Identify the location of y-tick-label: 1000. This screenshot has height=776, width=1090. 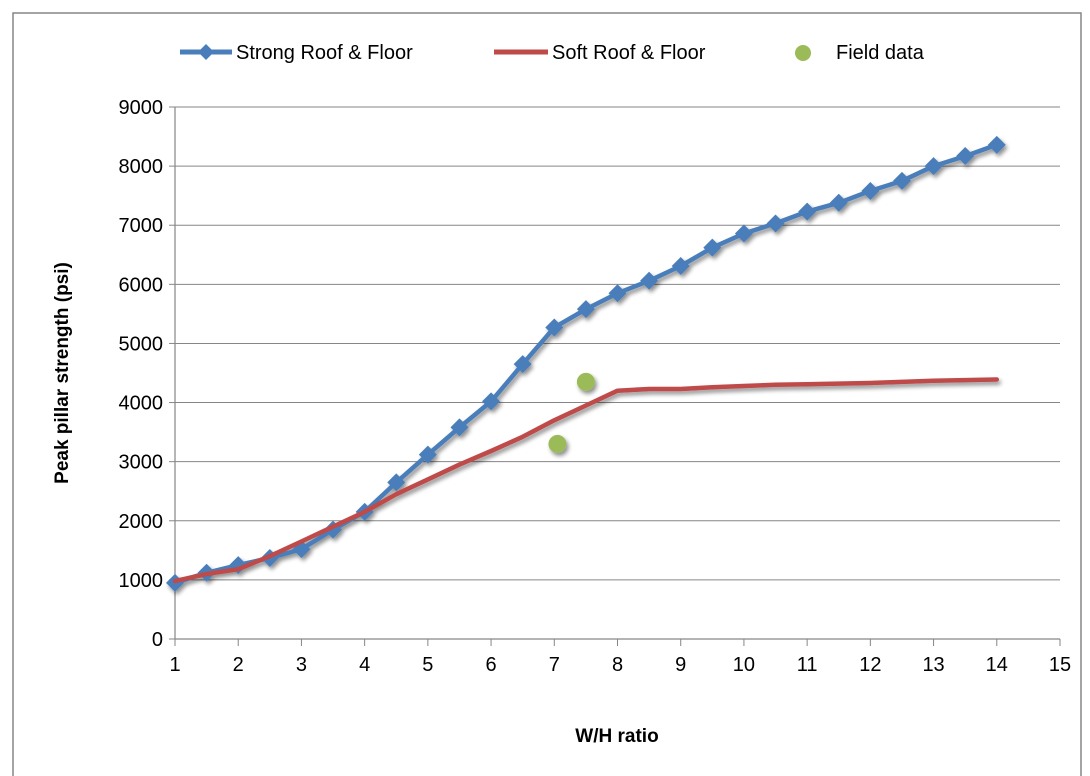
(141, 581).